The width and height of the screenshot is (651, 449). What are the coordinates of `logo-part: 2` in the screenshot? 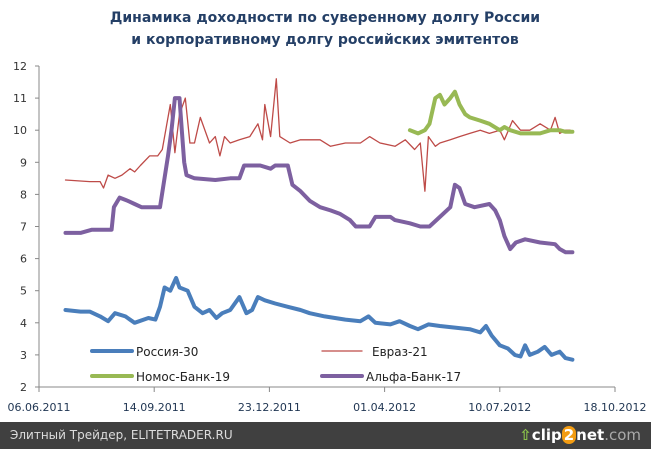 It's located at (569, 435).